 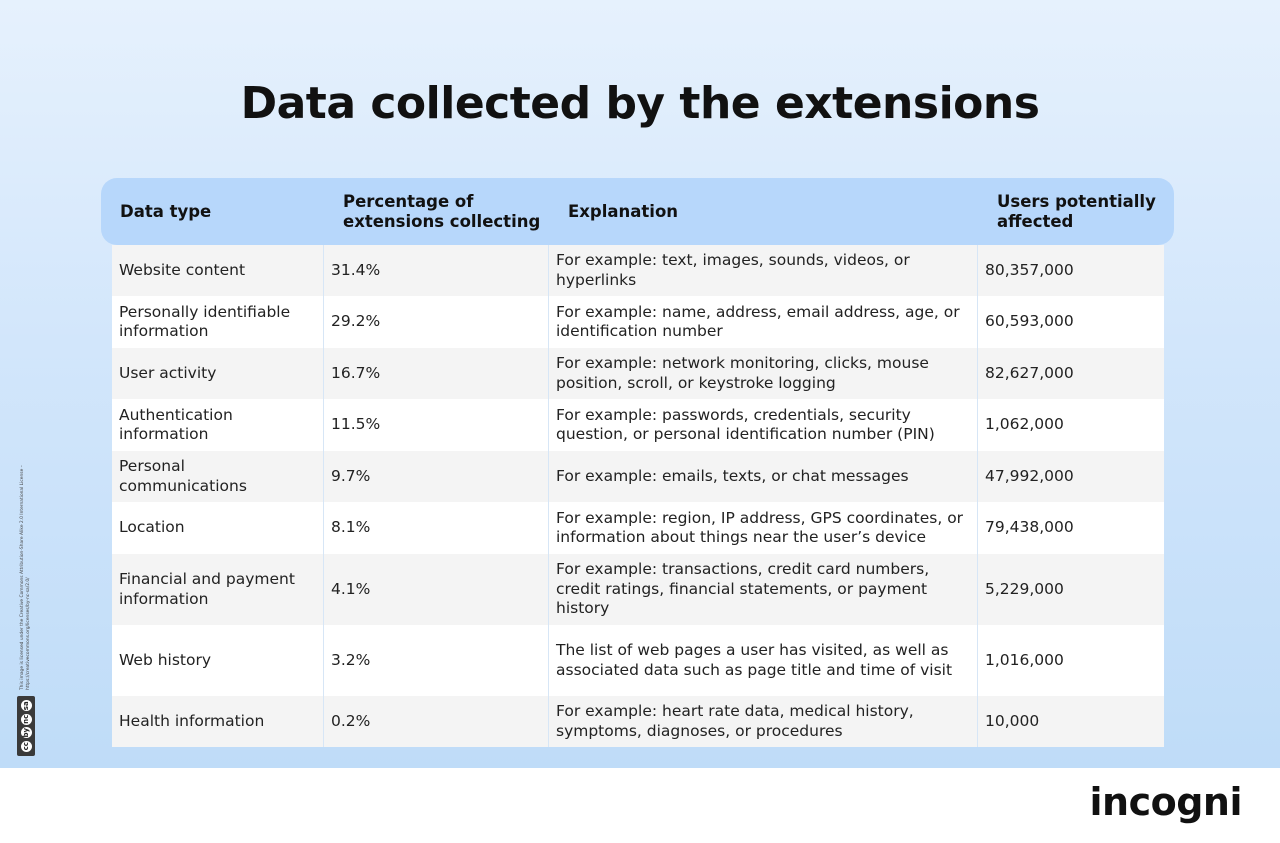 What do you see at coordinates (436, 270) in the screenshot?
I see `cell-percentage: 31.4%` at bounding box center [436, 270].